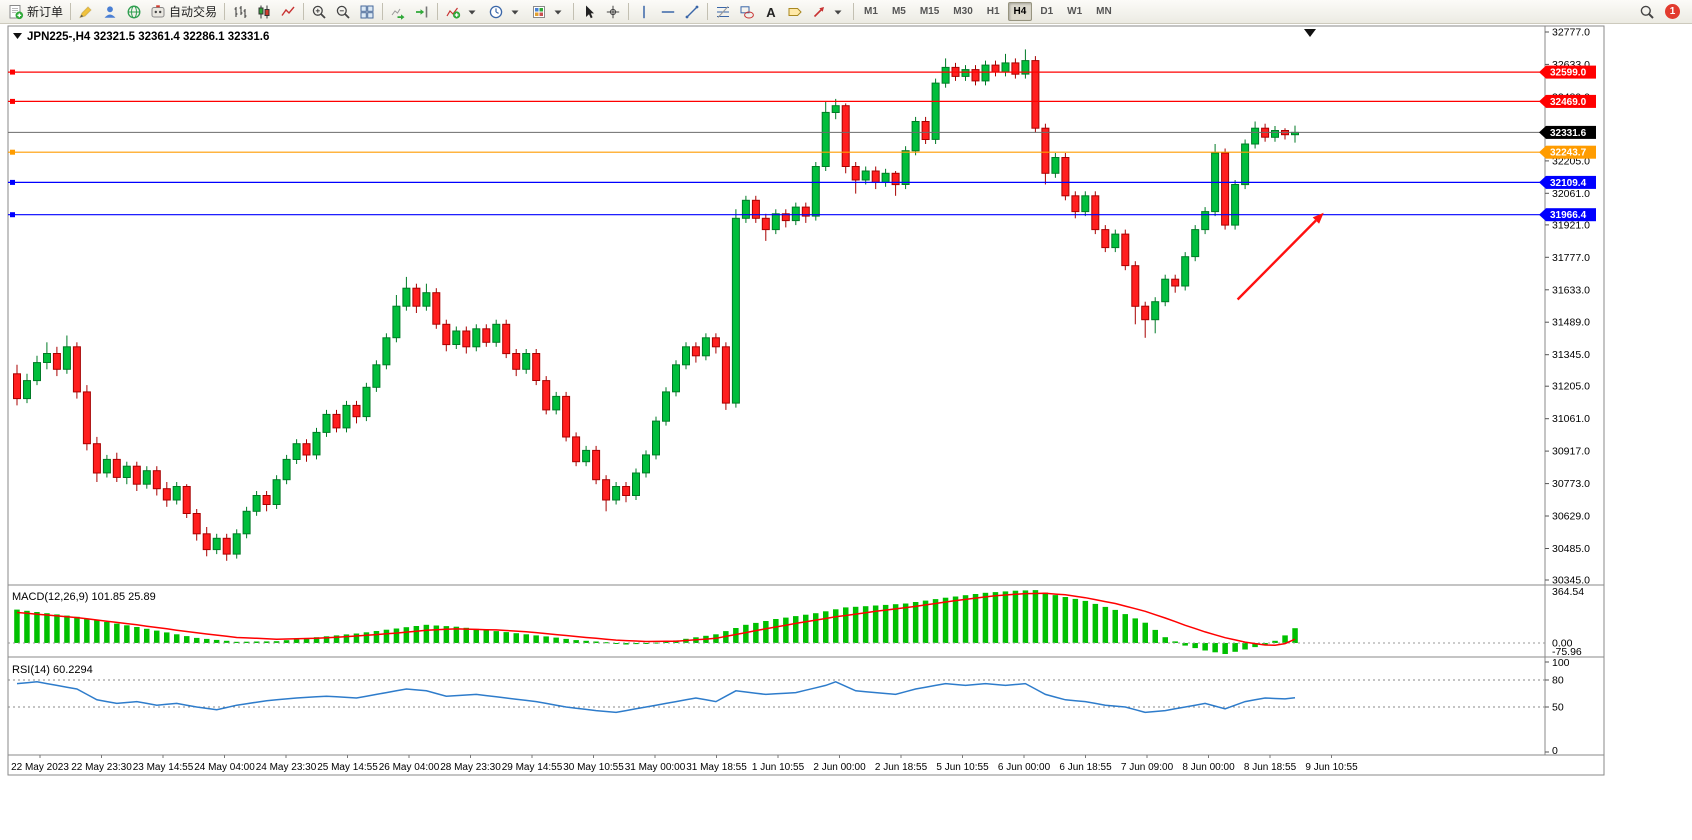  What do you see at coordinates (286, 767) in the screenshot?
I see `time-axis-label: 24 May 23:30` at bounding box center [286, 767].